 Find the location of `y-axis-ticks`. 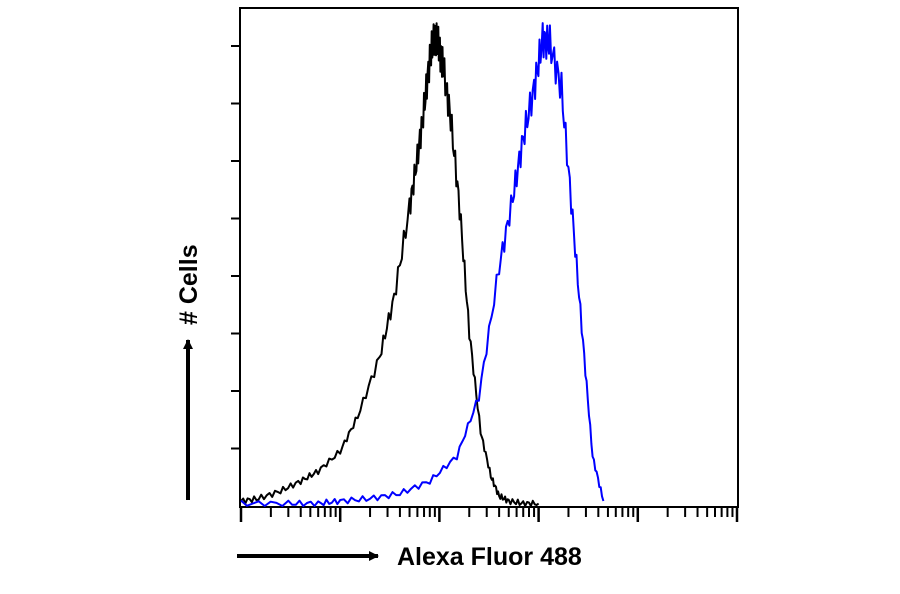

y-axis-ticks is located at coordinates (236, 247).